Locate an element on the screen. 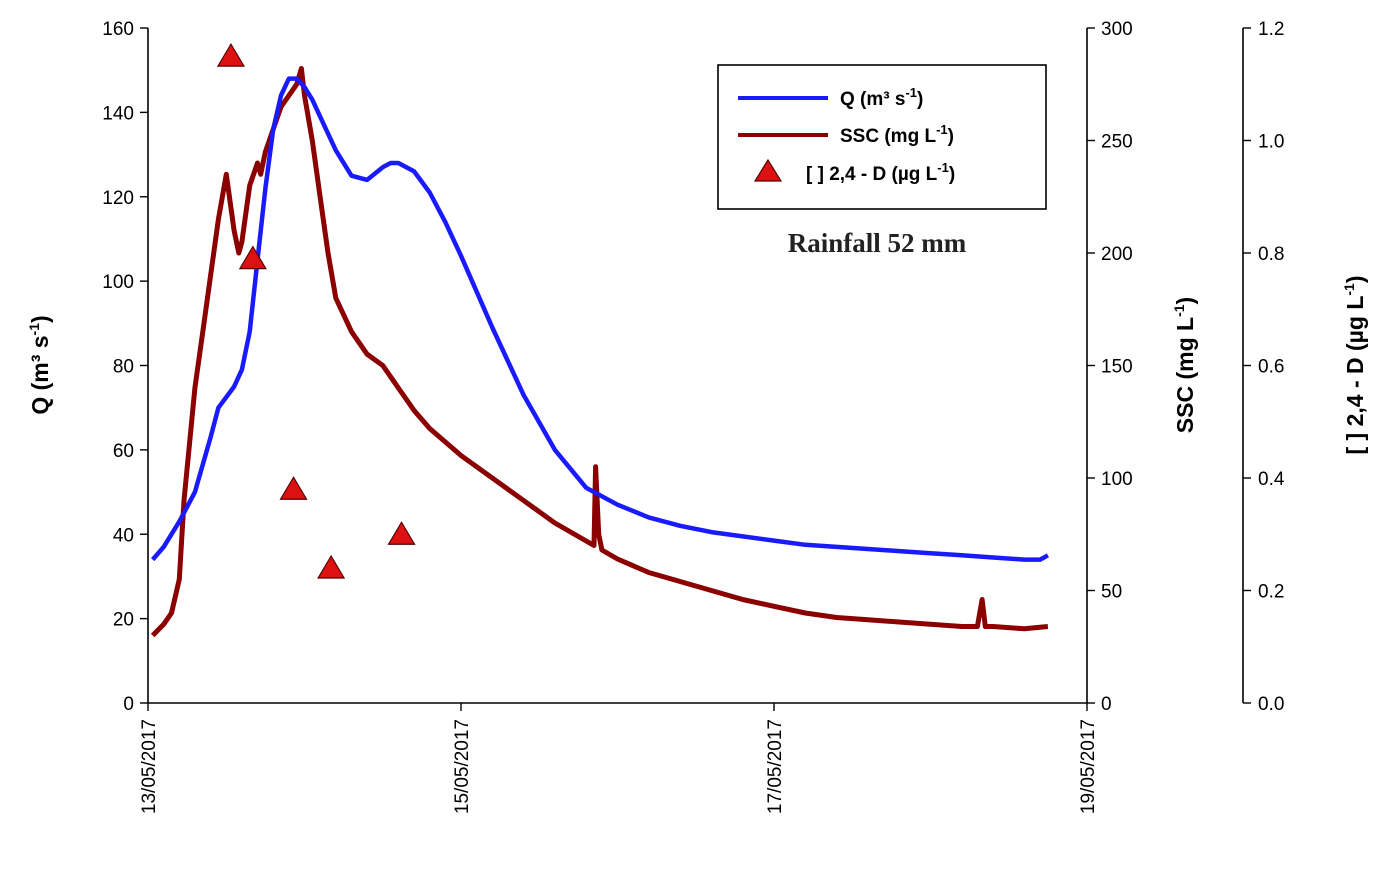  x-tick-label: 17/05/2017 is located at coordinates (775, 766).